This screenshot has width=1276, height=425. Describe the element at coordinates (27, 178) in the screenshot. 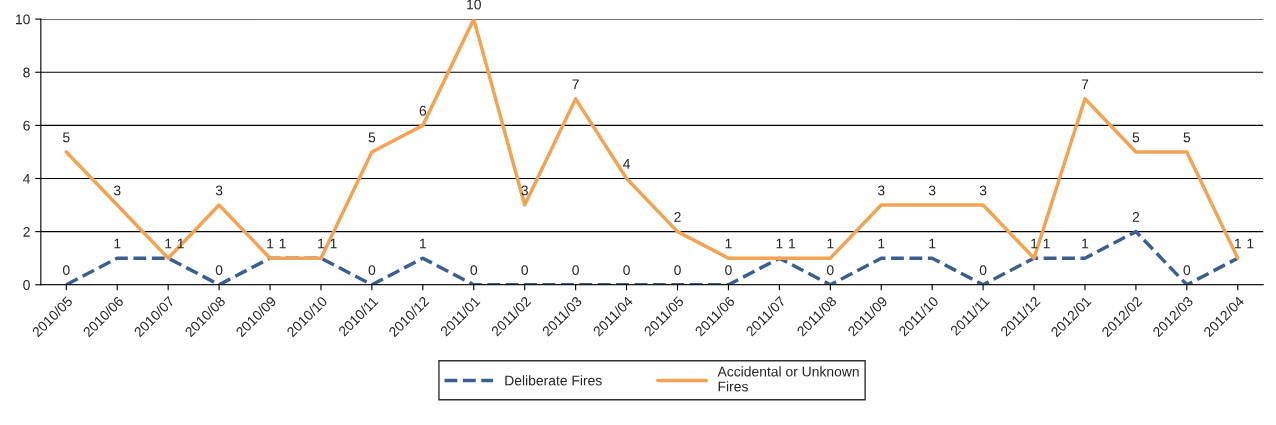

I see `y-tick-label: 4` at that location.